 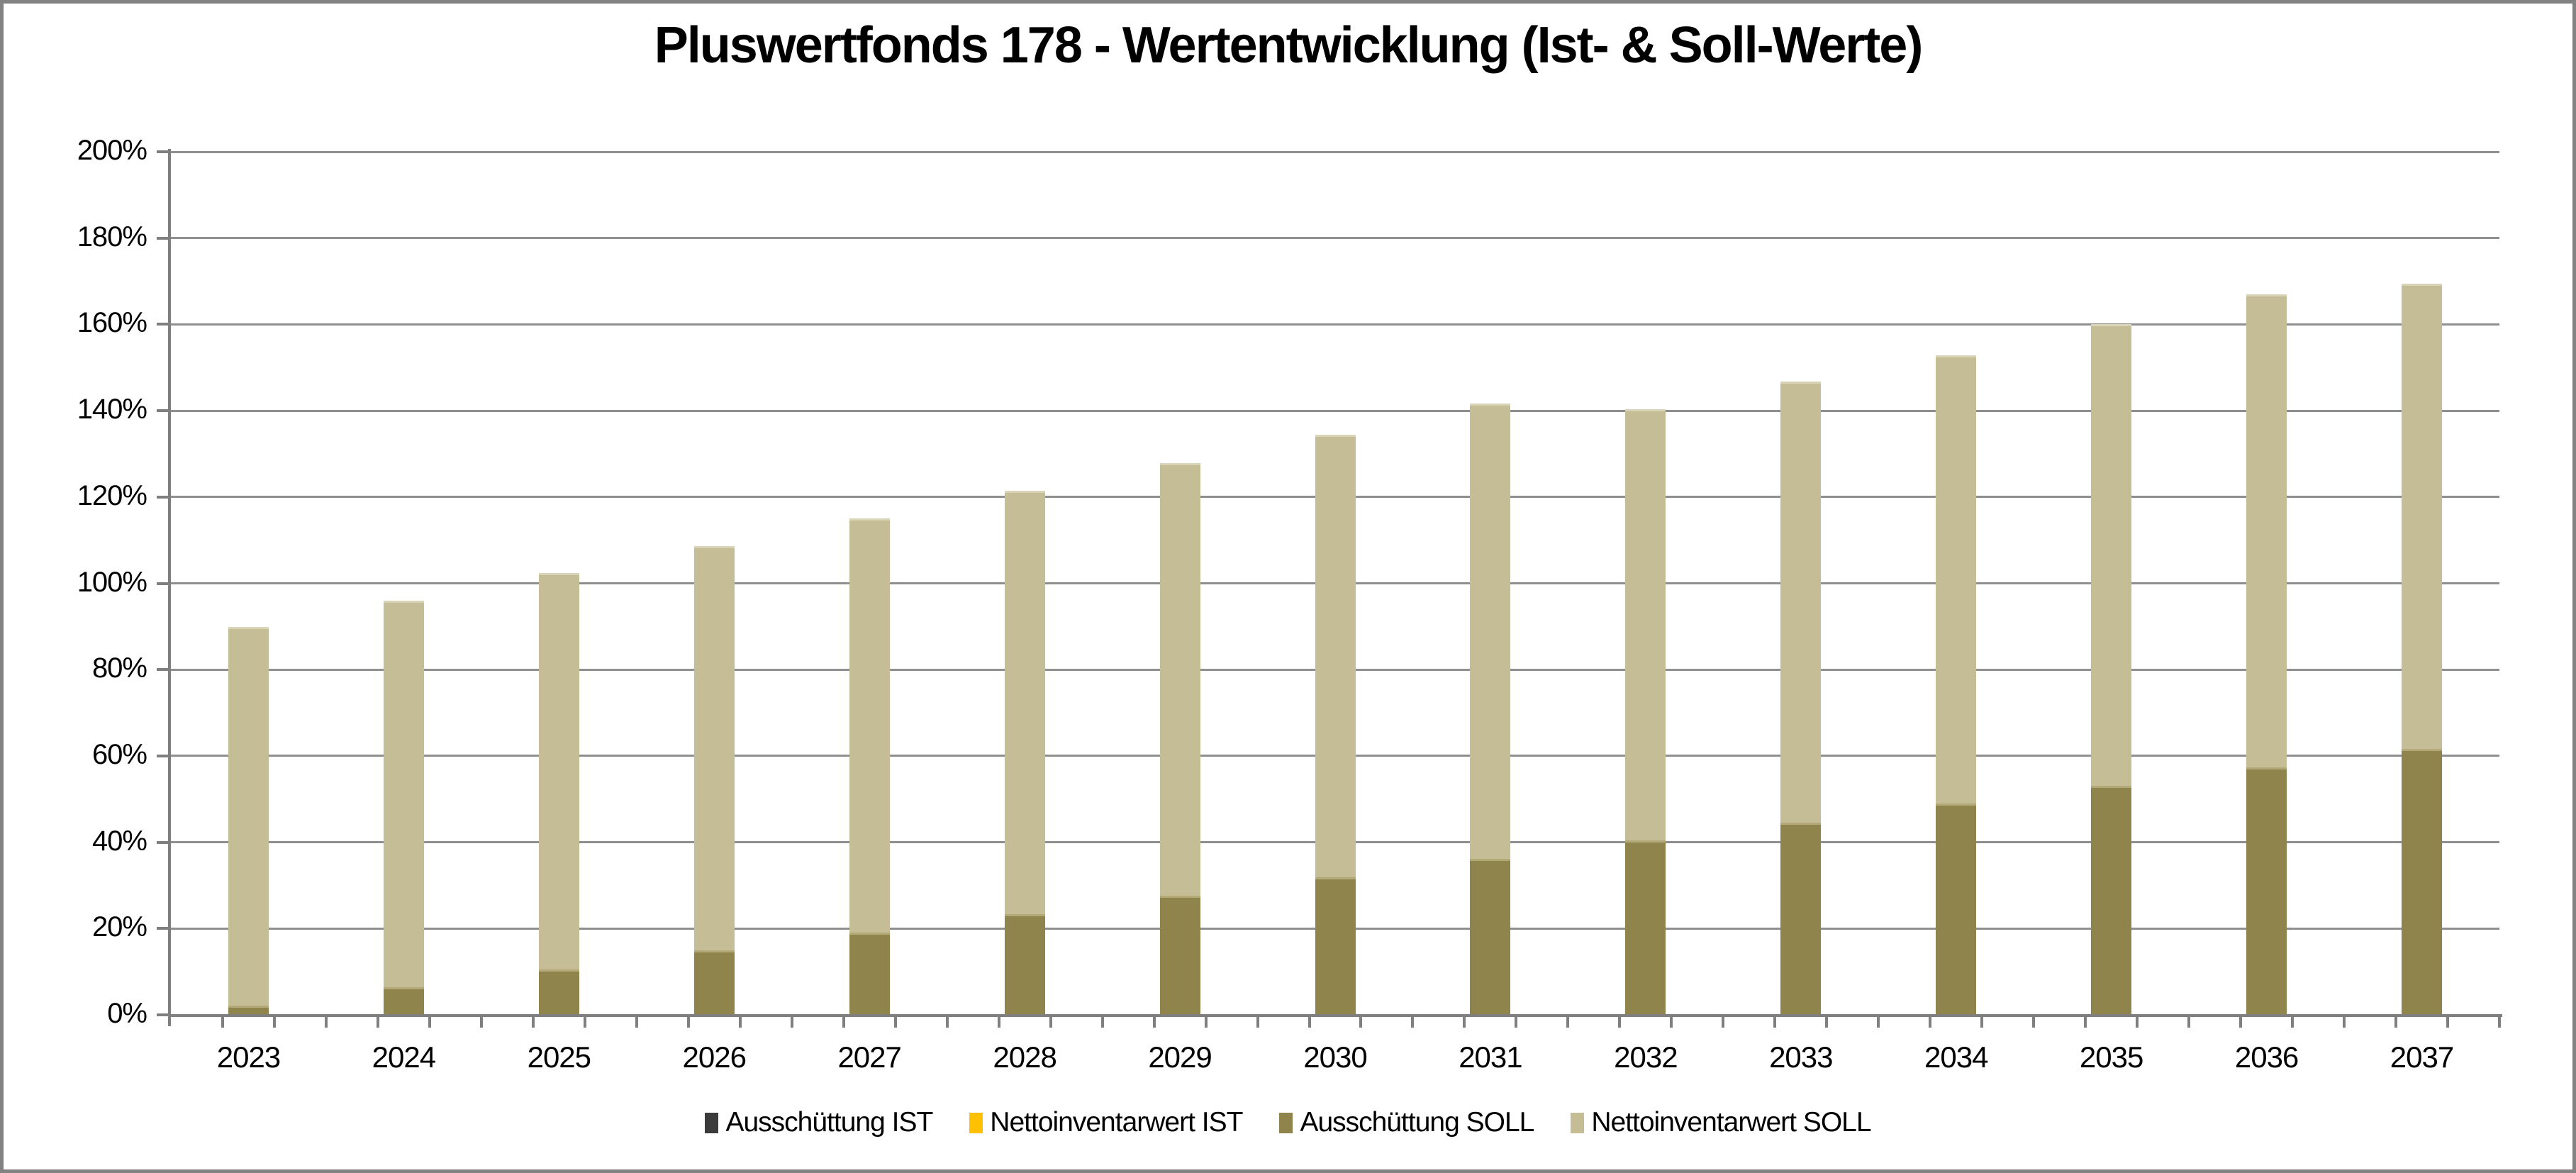 I want to click on x-axis-year-label: 2033, so click(x=1801, y=1057).